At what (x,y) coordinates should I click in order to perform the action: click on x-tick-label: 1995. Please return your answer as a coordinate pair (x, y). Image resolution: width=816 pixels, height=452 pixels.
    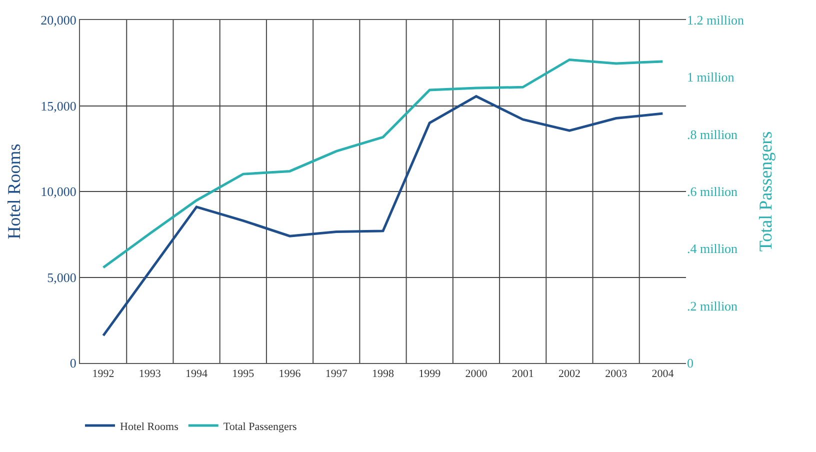
    Looking at the image, I should click on (243, 374).